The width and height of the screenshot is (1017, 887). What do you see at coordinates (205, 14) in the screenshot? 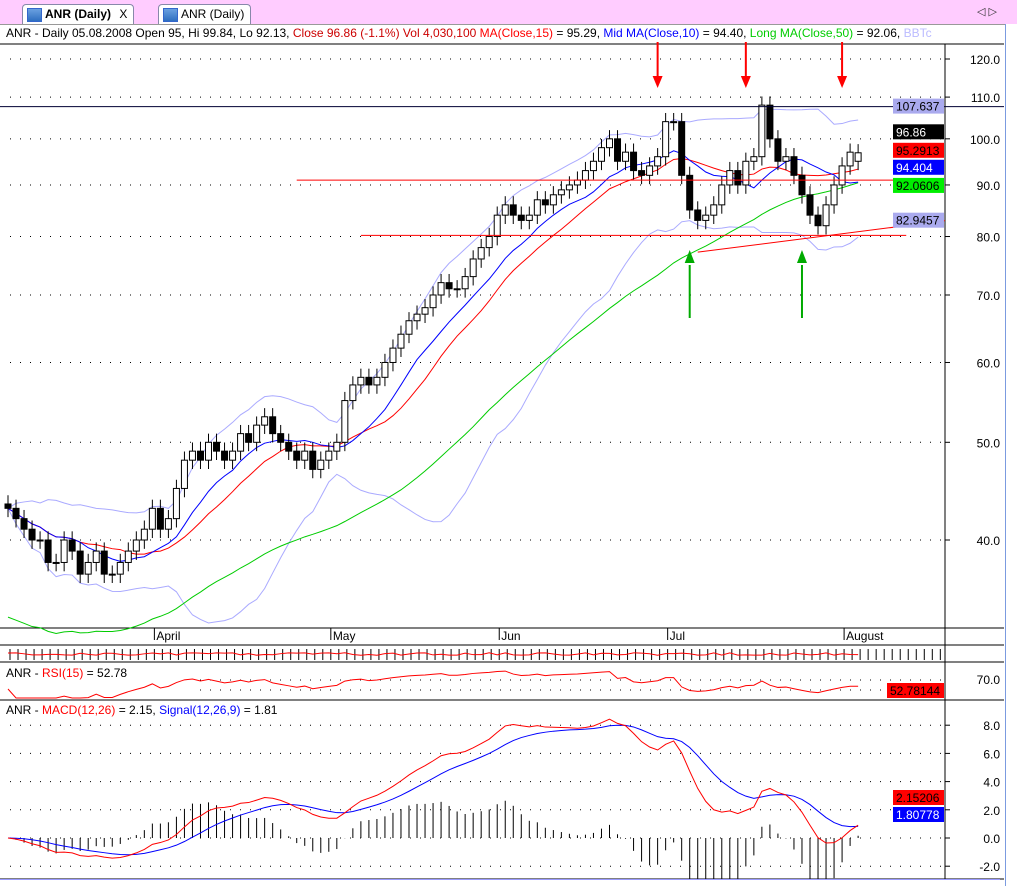
I see `tab-anr-daily-2: ANR (Daily)` at bounding box center [205, 14].